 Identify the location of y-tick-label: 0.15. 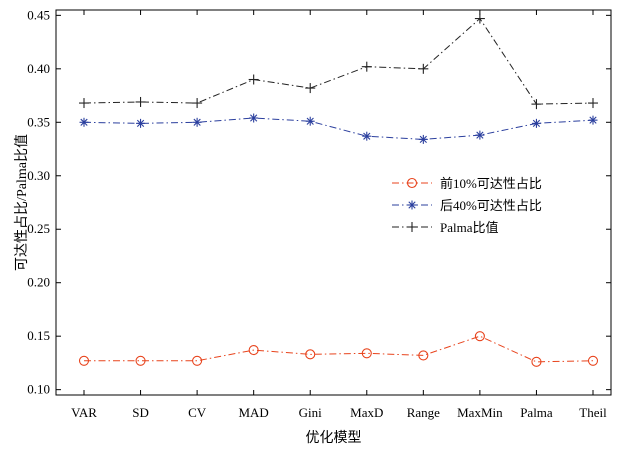
(38, 335).